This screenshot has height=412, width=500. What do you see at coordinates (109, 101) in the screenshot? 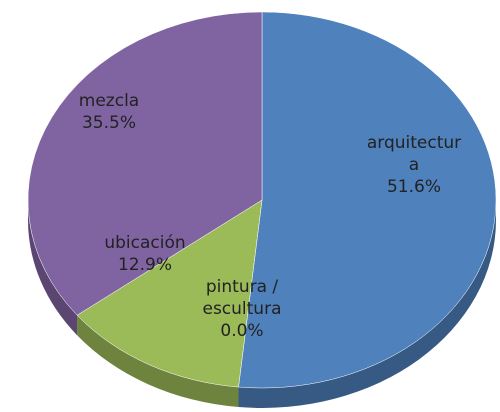
I see `slice-name: mezcla` at bounding box center [109, 101].